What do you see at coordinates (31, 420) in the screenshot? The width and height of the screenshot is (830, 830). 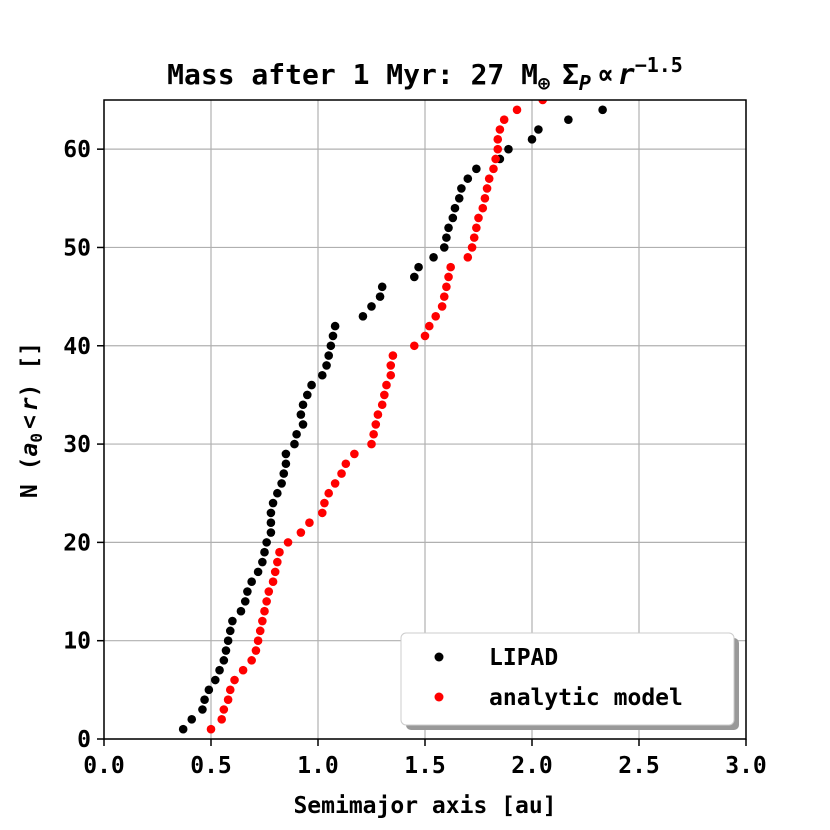 I see `y-axis-label: N (a0 < r) []` at bounding box center [31, 420].